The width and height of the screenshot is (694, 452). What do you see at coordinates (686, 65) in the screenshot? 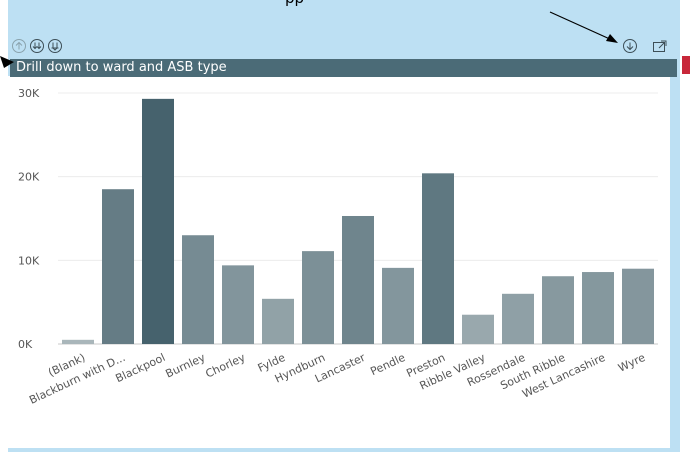
I see `adjacent-visual-marker` at bounding box center [686, 65].